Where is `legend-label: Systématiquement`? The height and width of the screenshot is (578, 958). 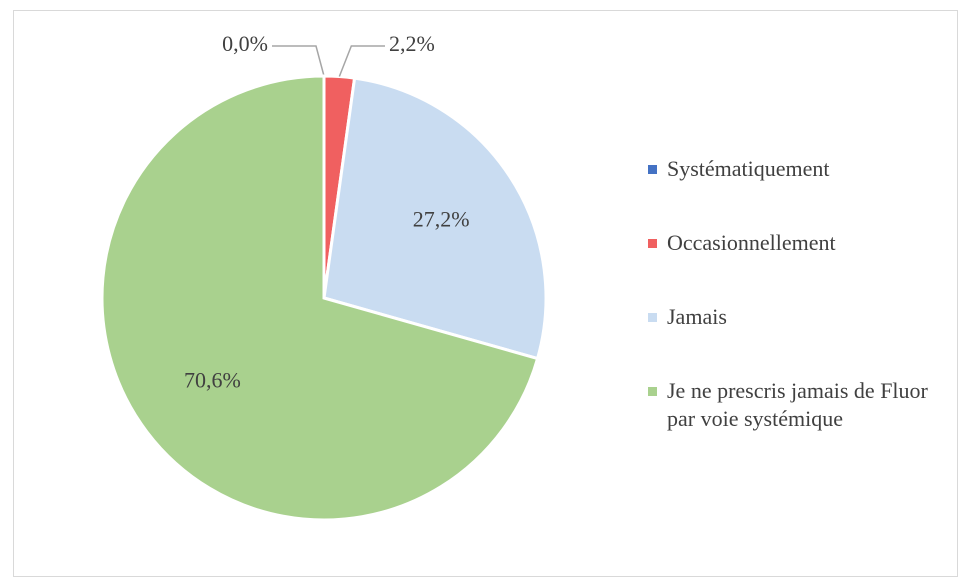 legend-label: Systématiquement is located at coordinates (748, 168).